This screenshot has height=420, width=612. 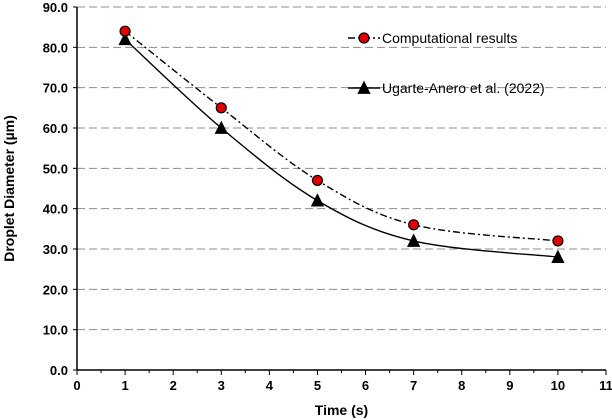 I want to click on y-tick-label: 30.0, so click(x=55, y=249).